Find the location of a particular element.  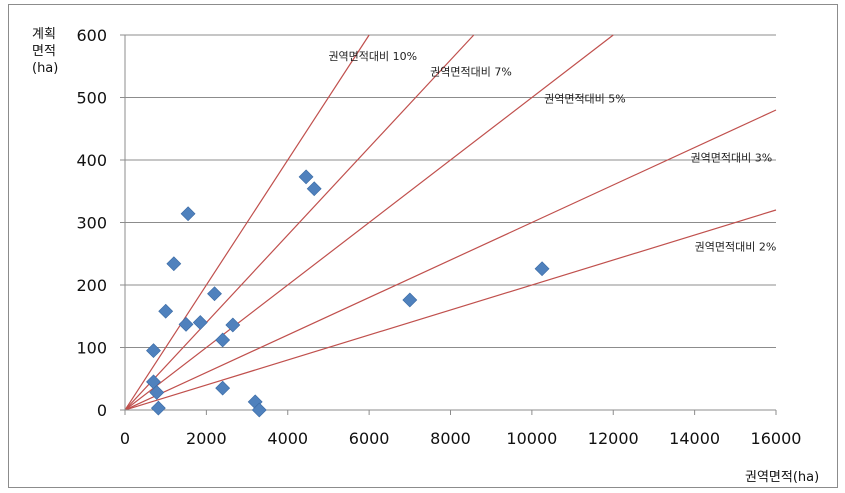

y-axis-label-line-2: 면적 is located at coordinates (44, 51).